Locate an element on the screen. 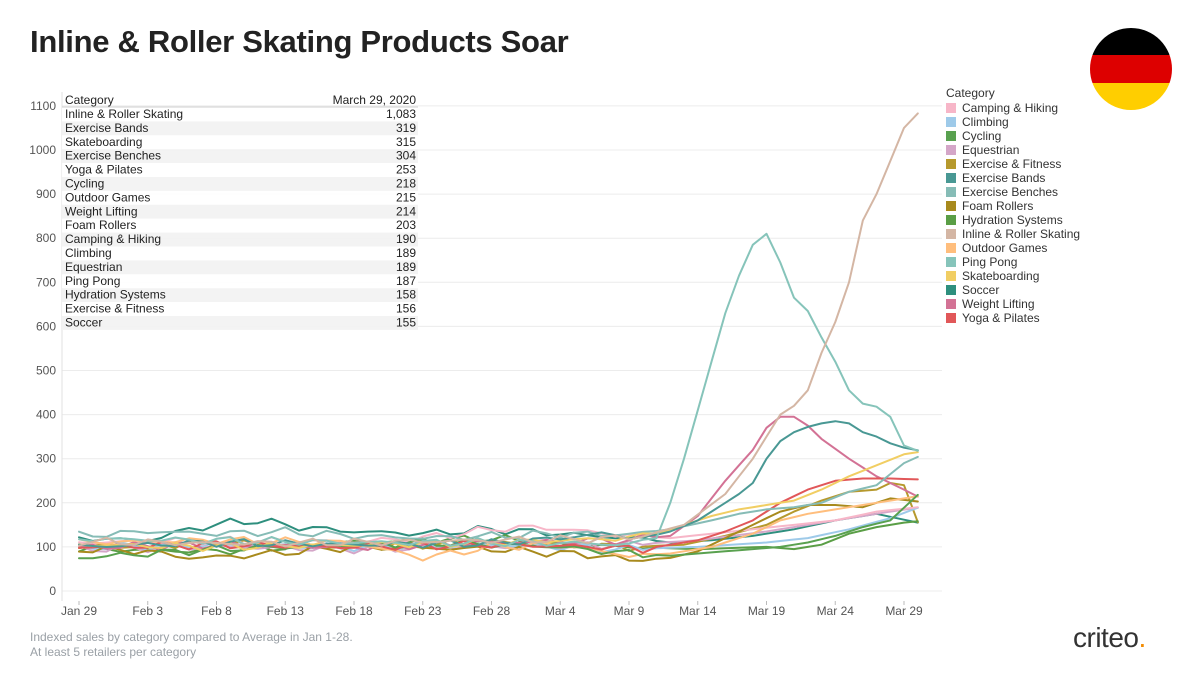  table-cell-category: Exercise Bands is located at coordinates (106, 128).